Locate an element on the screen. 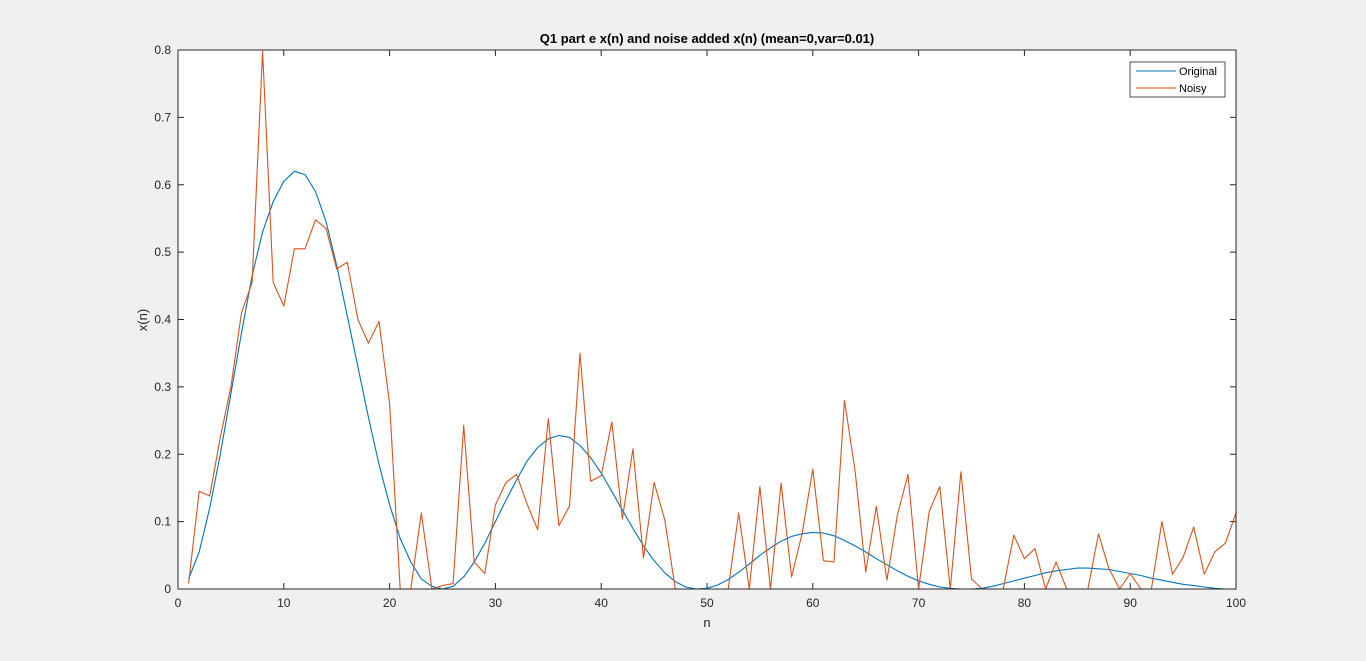  x-tick-label: 70 is located at coordinates (919, 603).